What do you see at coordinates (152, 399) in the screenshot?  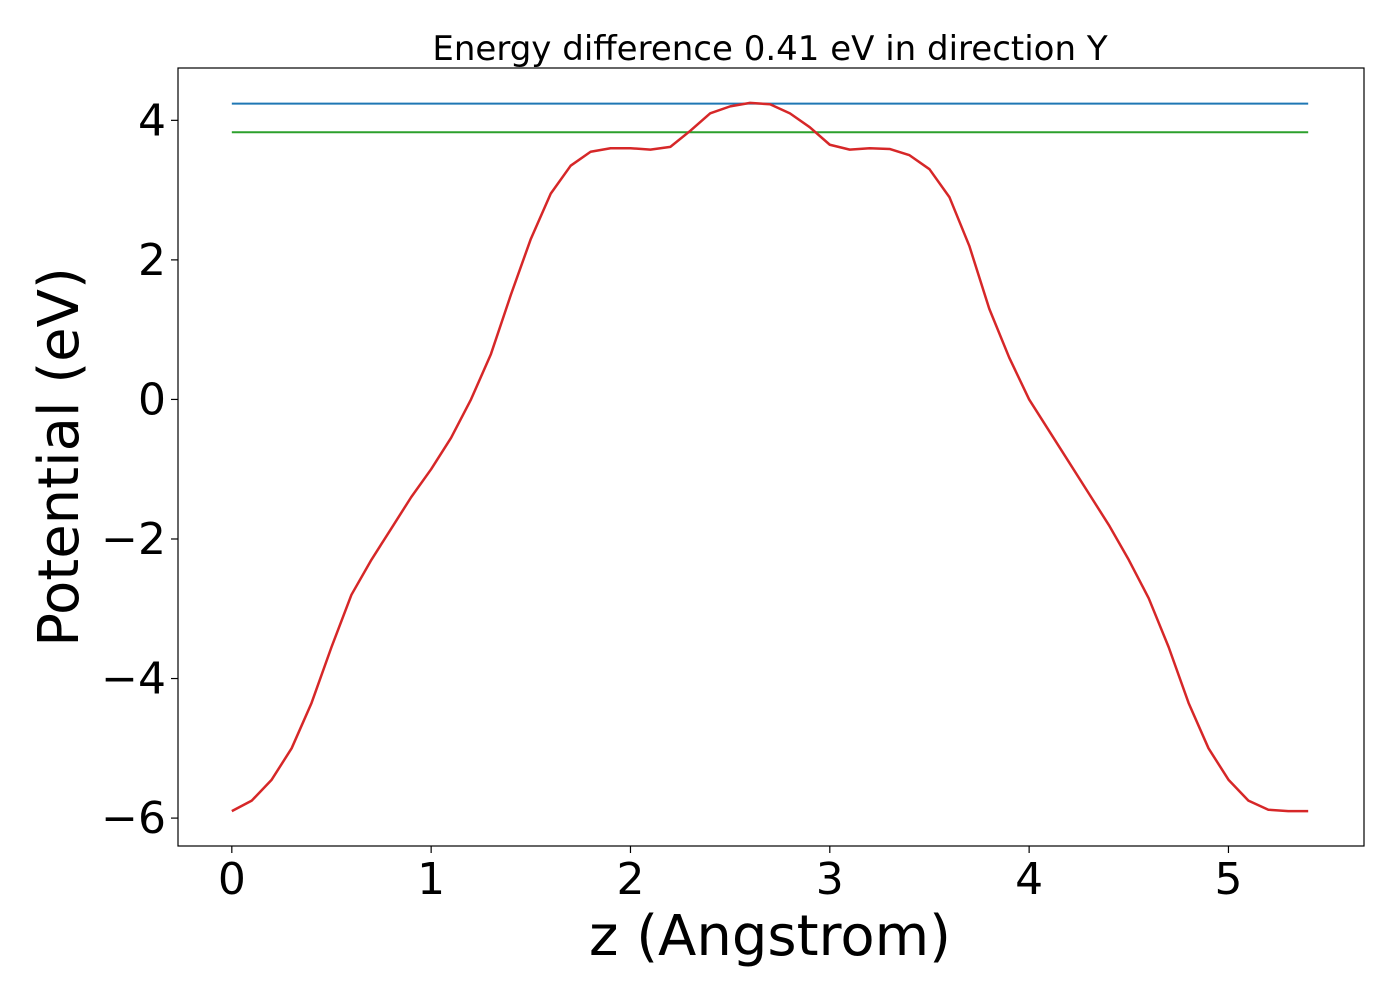 I see `y-tick-label: 0` at bounding box center [152, 399].